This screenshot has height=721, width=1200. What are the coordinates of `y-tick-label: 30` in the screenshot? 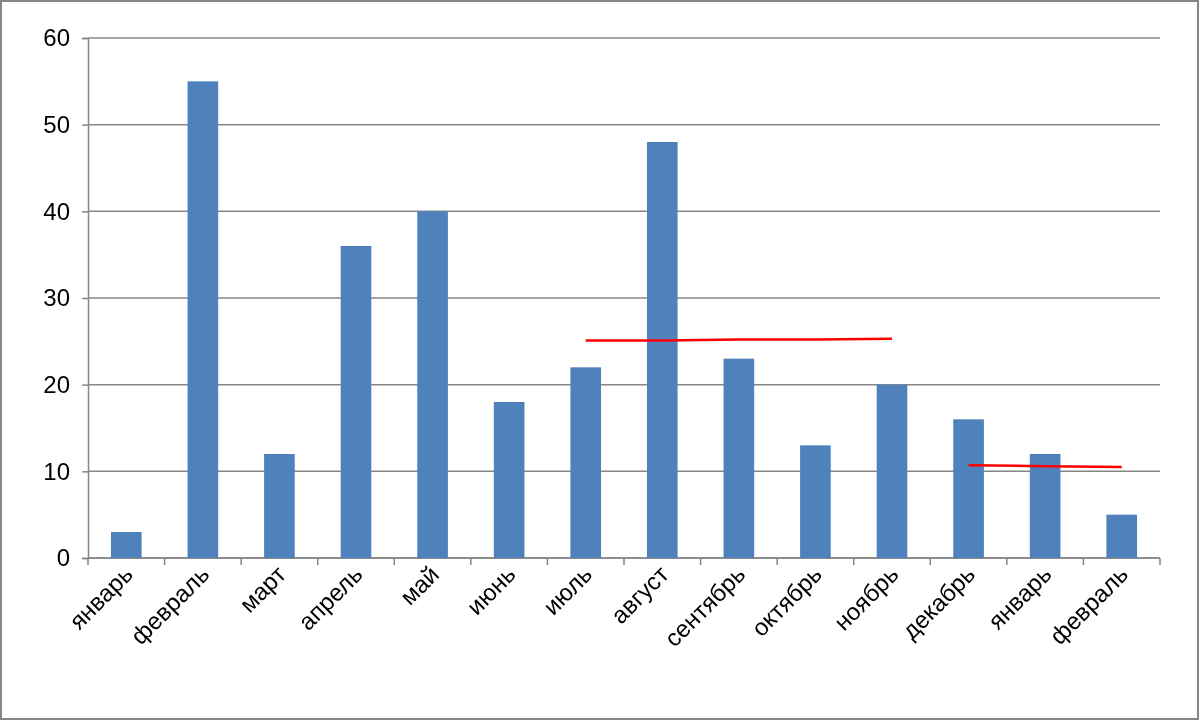 It's located at (56, 298).